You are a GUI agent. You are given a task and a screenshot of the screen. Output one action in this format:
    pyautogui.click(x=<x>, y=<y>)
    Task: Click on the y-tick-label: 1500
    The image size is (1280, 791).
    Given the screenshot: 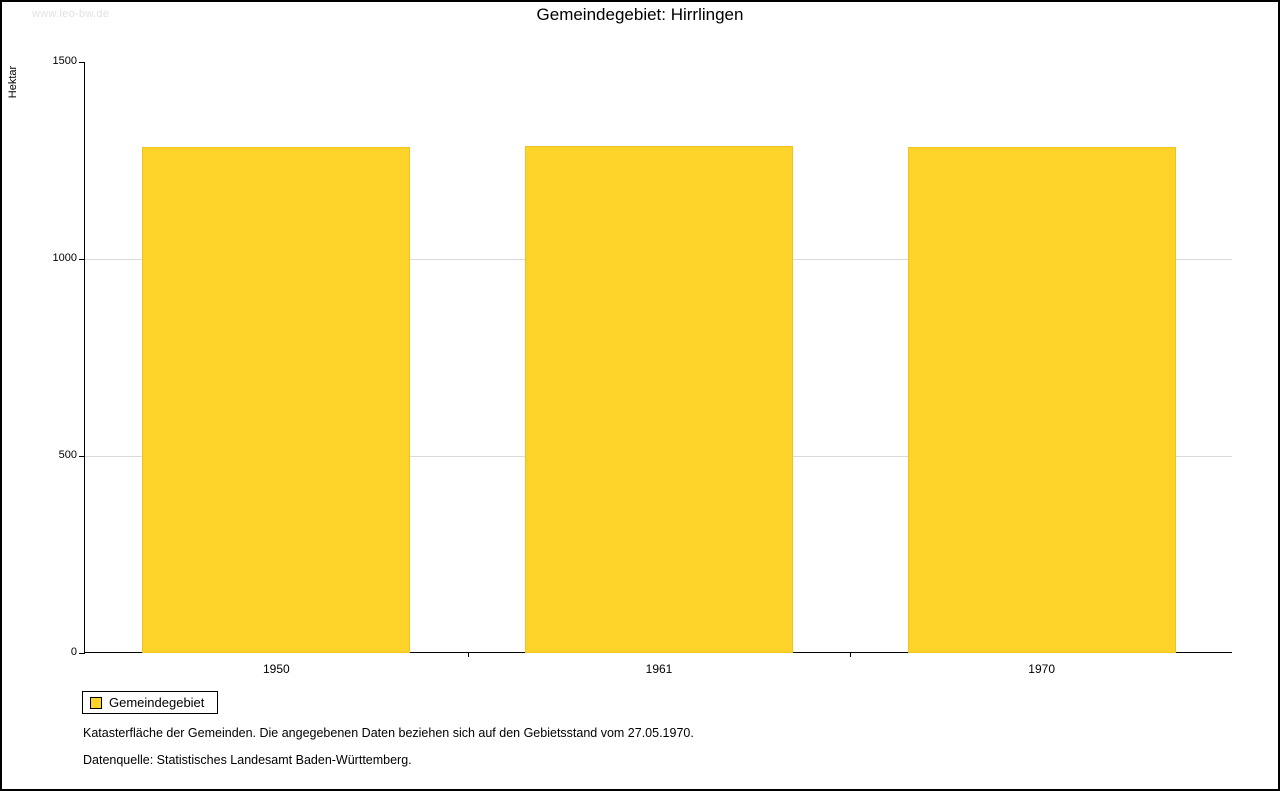 What is the action you would take?
    pyautogui.click(x=64, y=61)
    